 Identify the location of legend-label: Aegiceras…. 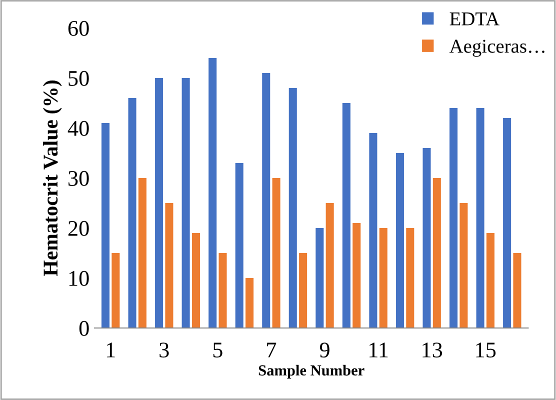
(496, 48).